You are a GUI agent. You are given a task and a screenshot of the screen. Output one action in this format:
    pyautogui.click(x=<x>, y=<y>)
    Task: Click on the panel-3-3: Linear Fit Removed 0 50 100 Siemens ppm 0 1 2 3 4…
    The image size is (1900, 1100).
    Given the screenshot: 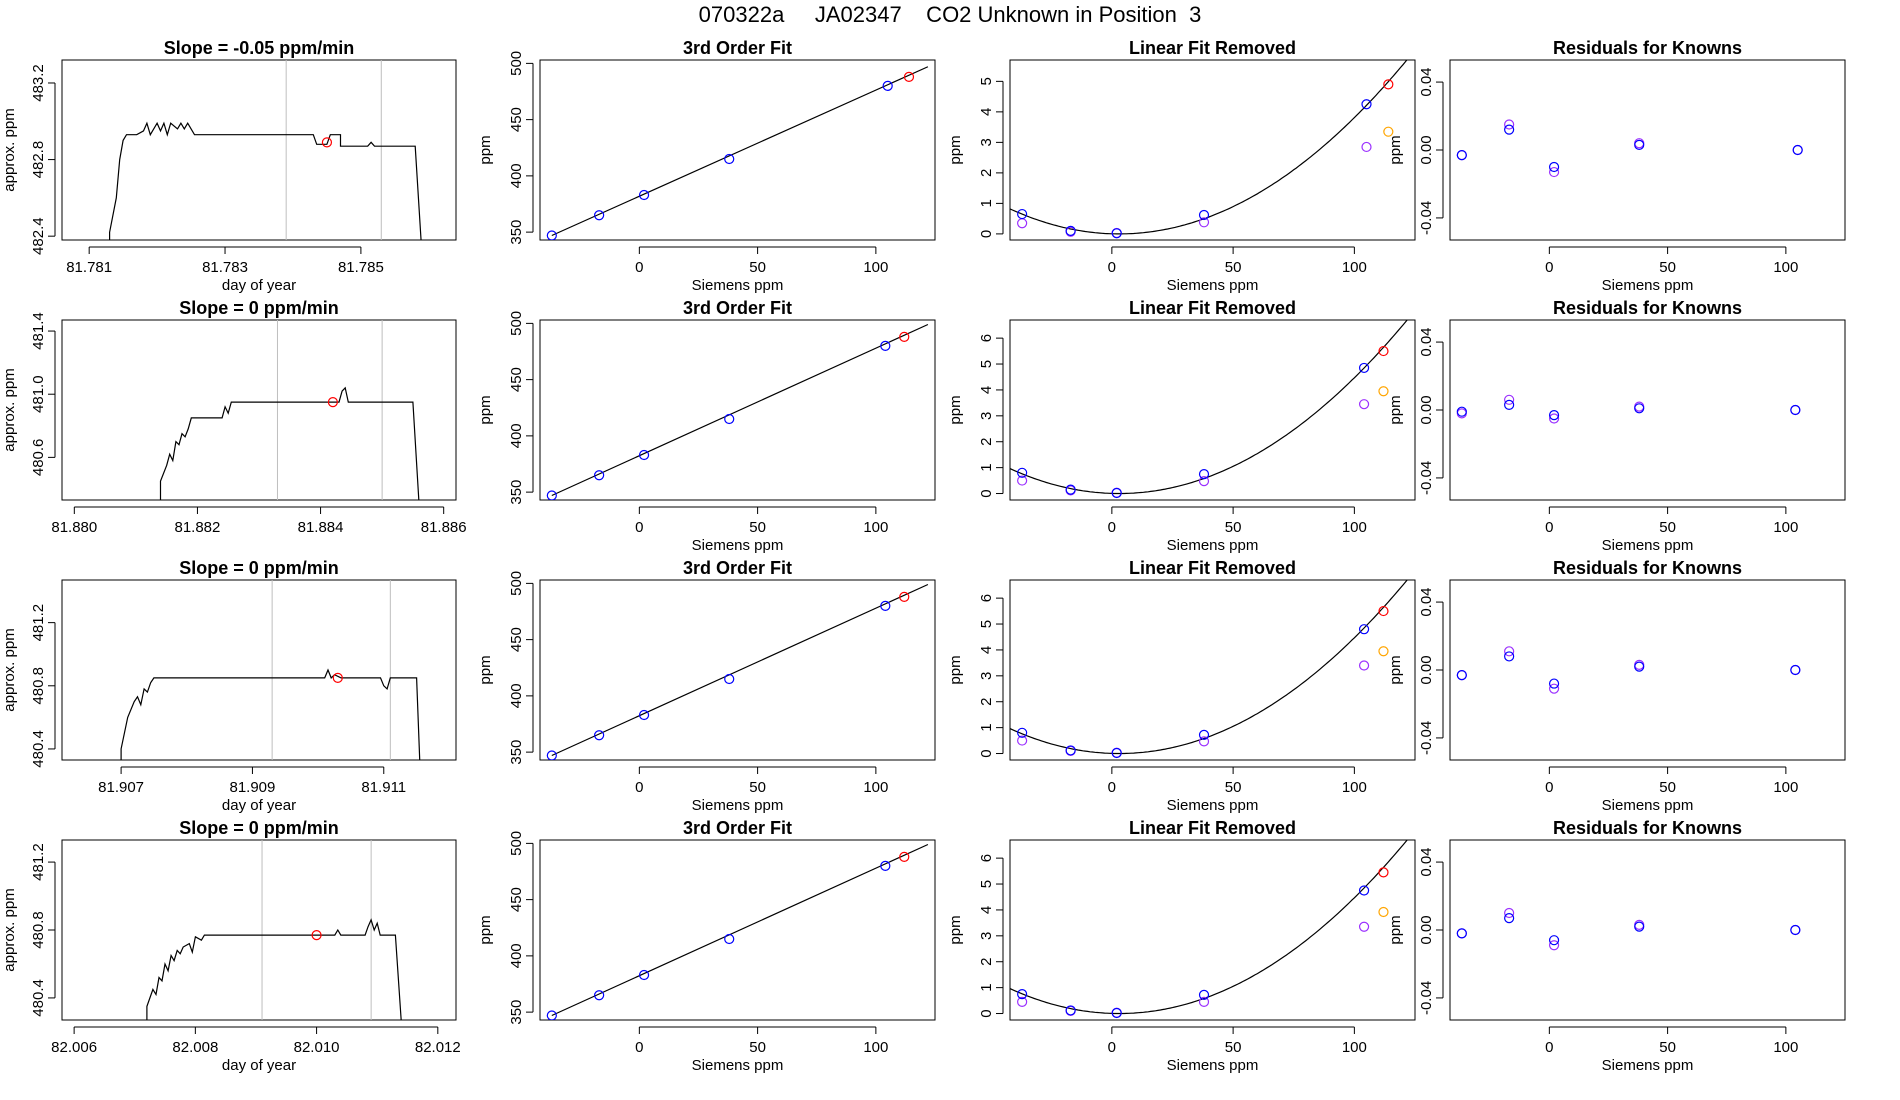 What is the action you would take?
    pyautogui.click(x=1181, y=686)
    